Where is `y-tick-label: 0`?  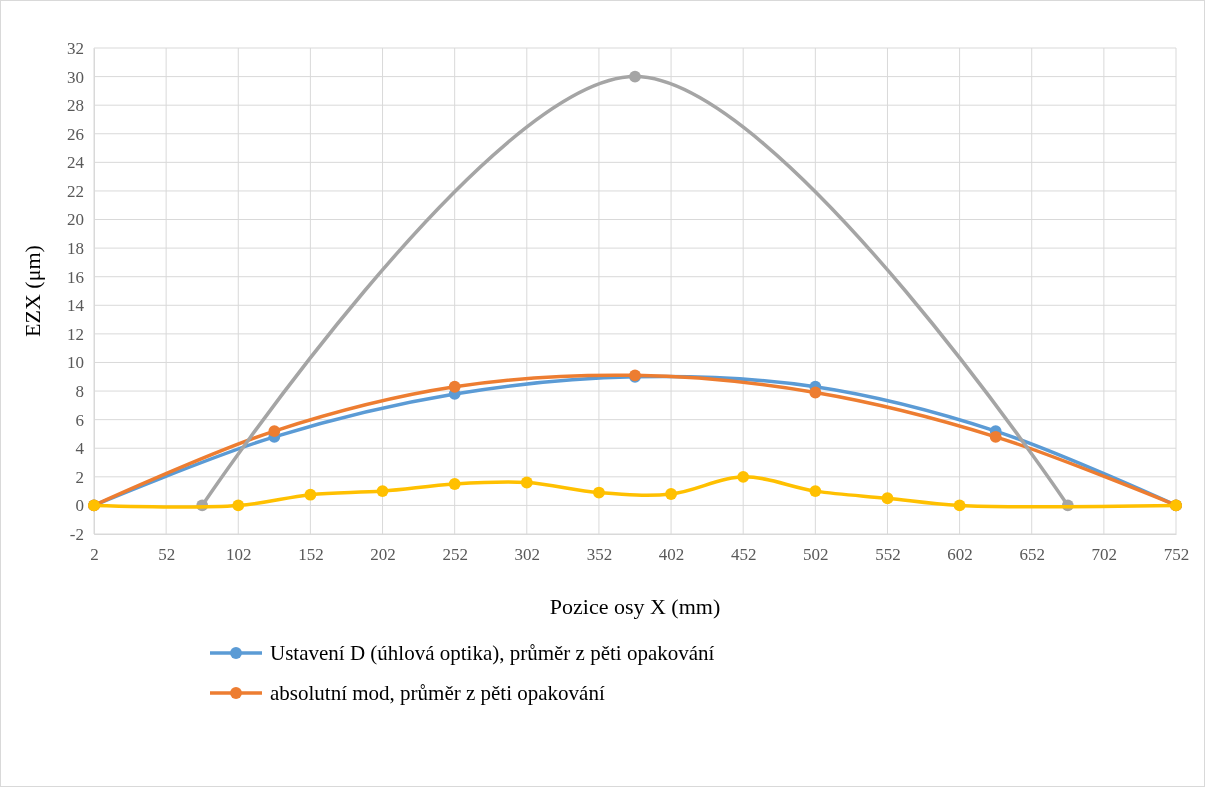 y-tick-label: 0 is located at coordinates (79, 506).